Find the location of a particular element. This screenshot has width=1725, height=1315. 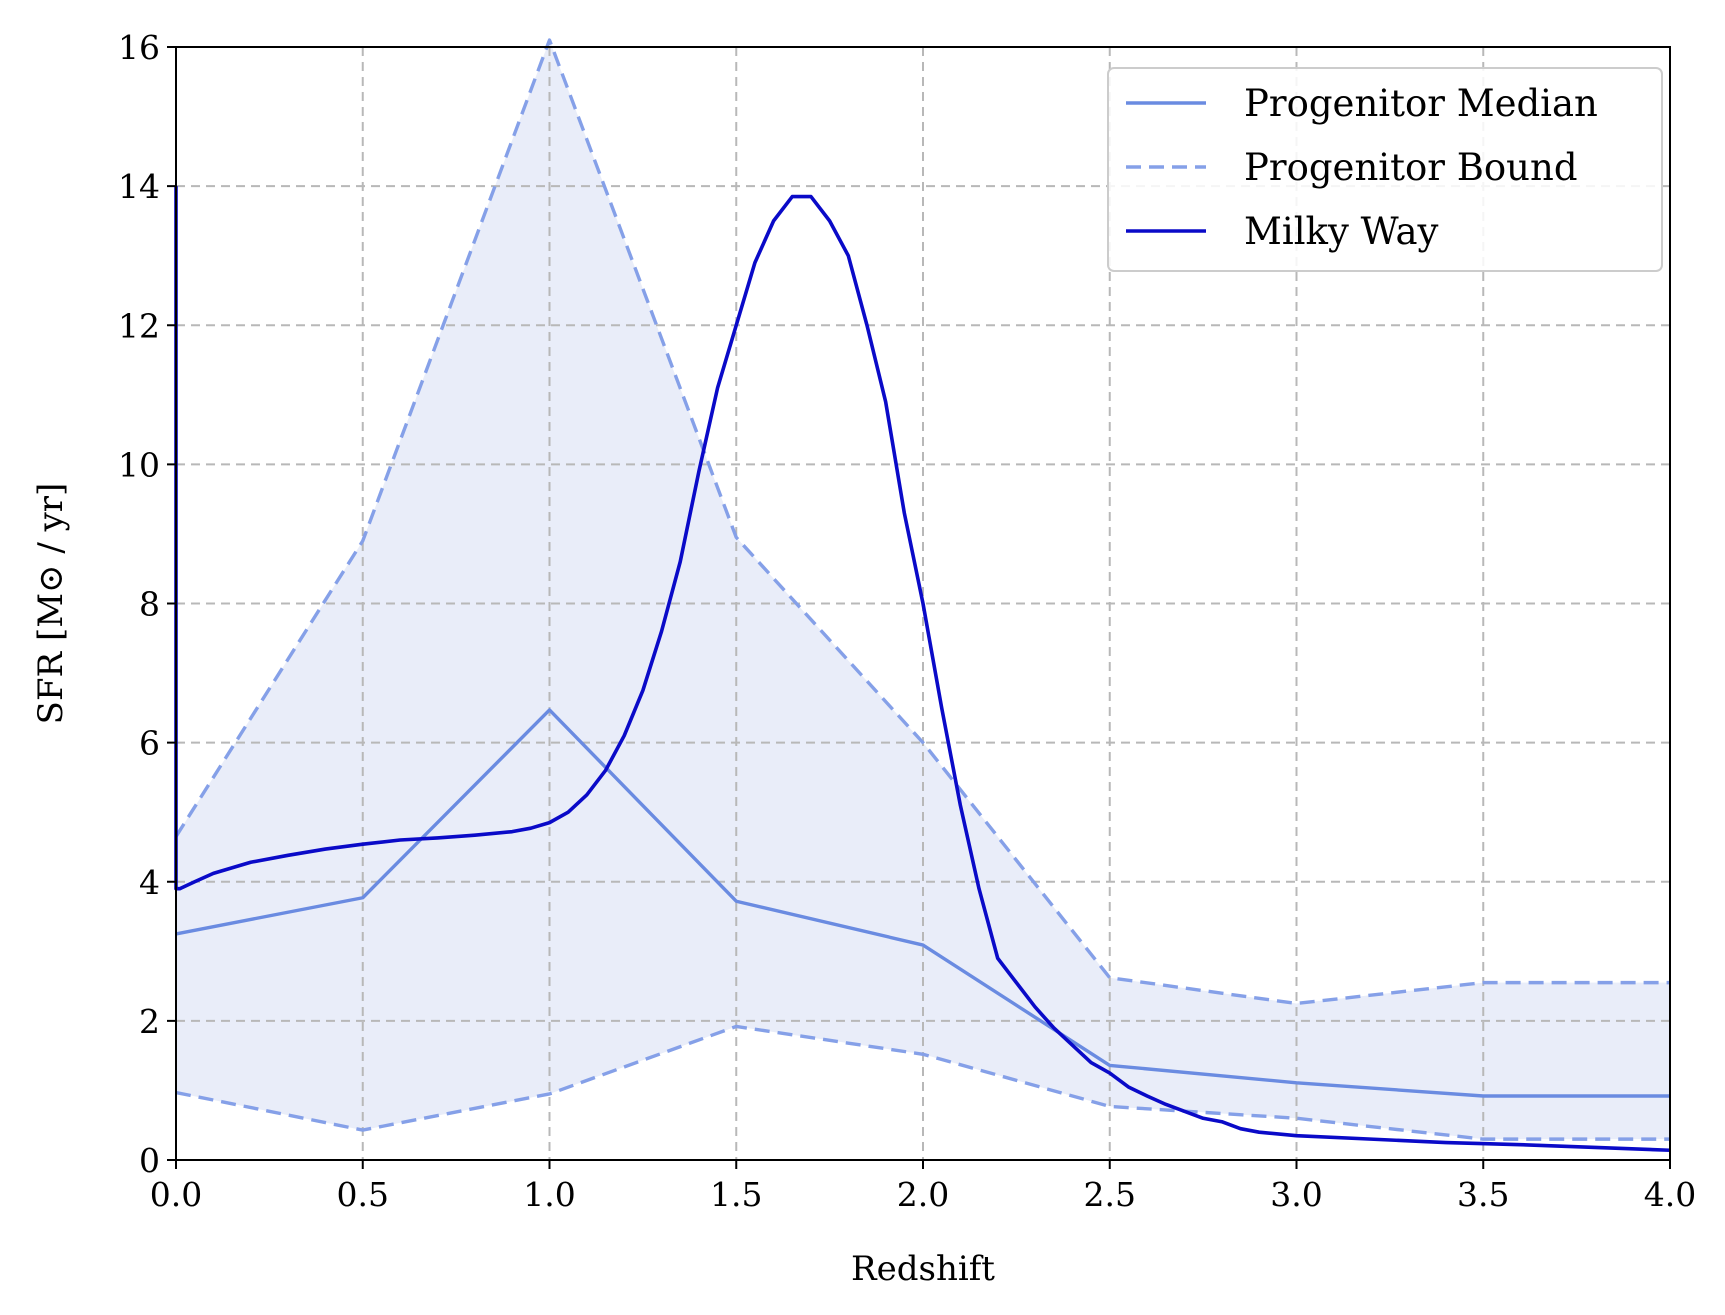

x-tick-label: 2.0 is located at coordinates (923, 1194).